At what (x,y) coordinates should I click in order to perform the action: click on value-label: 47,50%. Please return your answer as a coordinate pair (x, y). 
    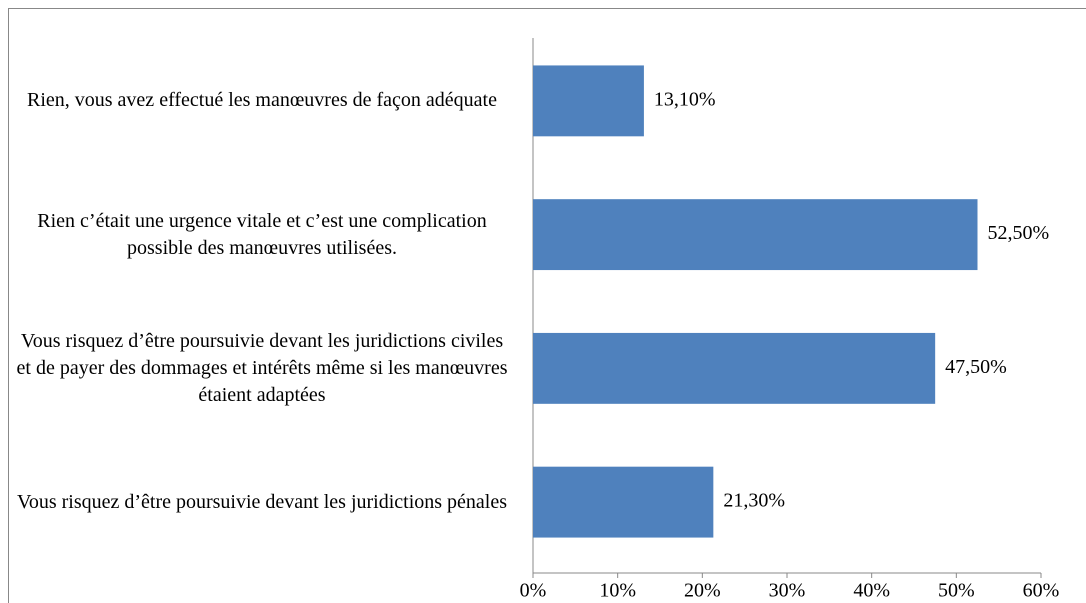
    Looking at the image, I should click on (976, 367).